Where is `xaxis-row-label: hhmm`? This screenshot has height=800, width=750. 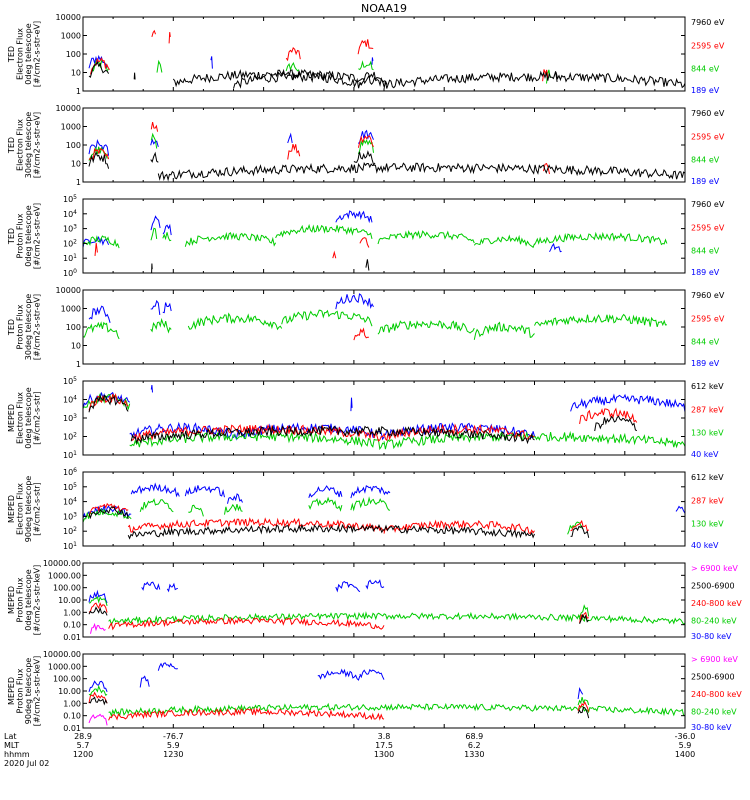
xaxis-row-label: hhmm is located at coordinates (17, 754).